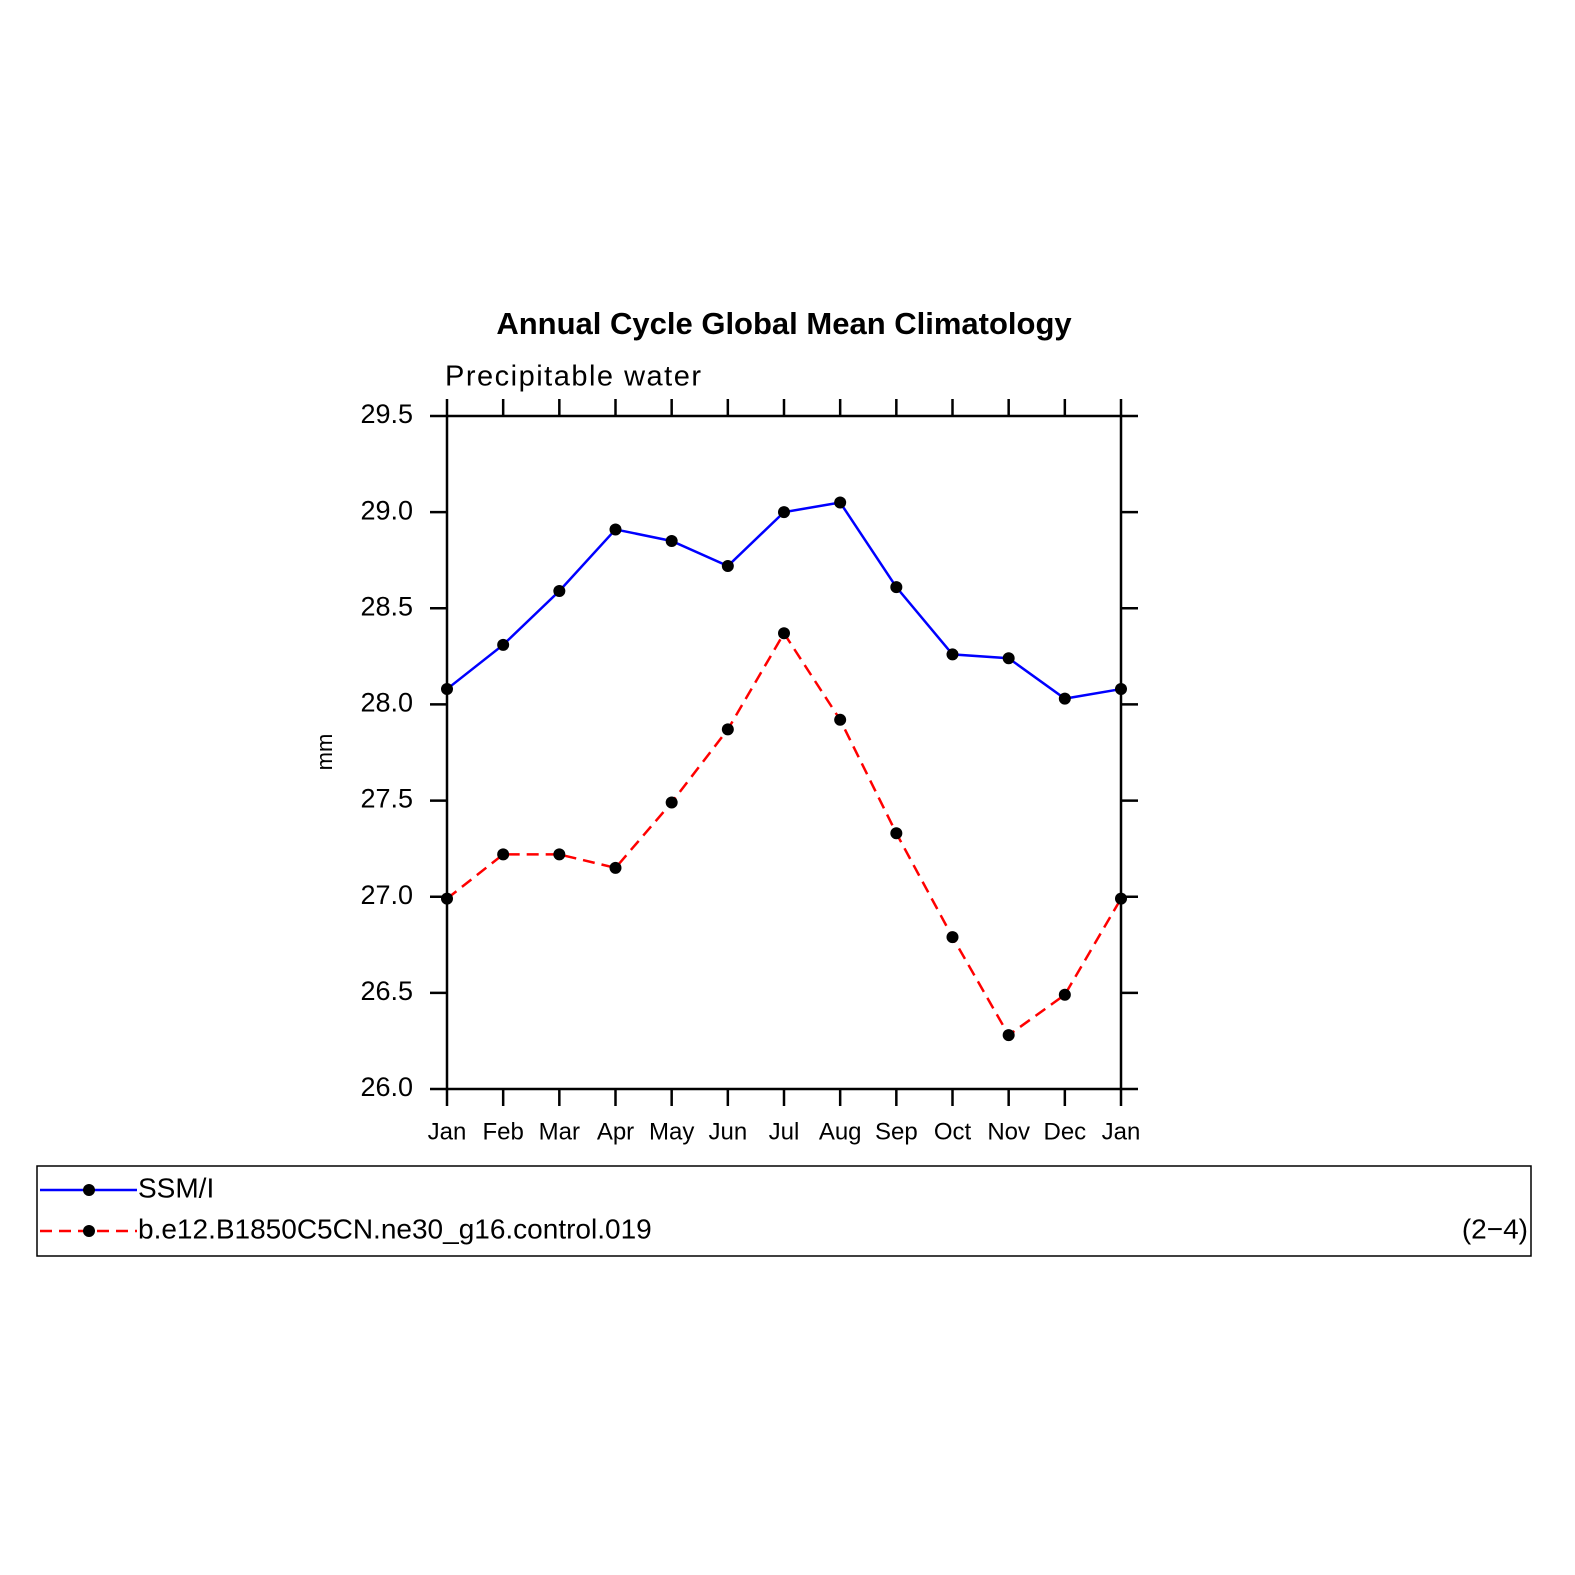 The height and width of the screenshot is (1575, 1575). Describe the element at coordinates (324, 752) in the screenshot. I see `y-axis-label: mm` at that location.